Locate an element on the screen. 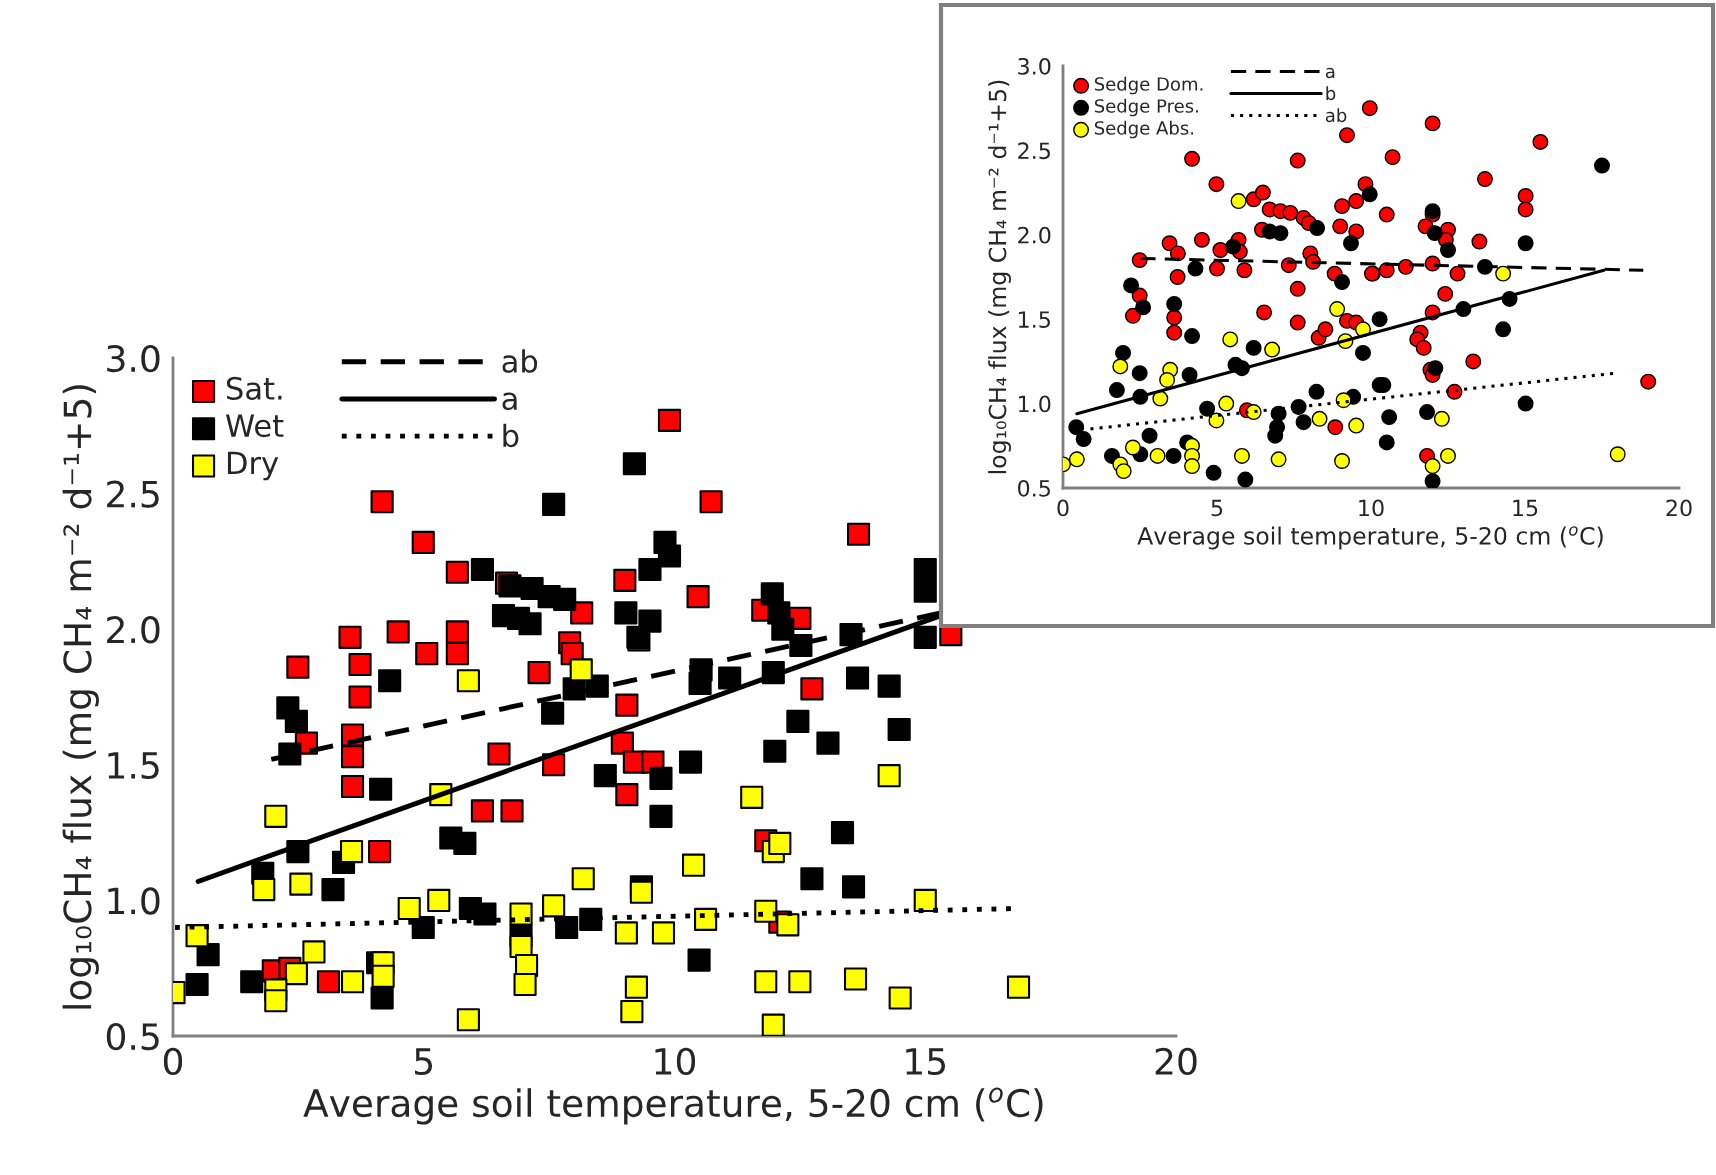 This screenshot has width=1716, height=1175. legend-label: Sedge Dom. is located at coordinates (1148, 85).